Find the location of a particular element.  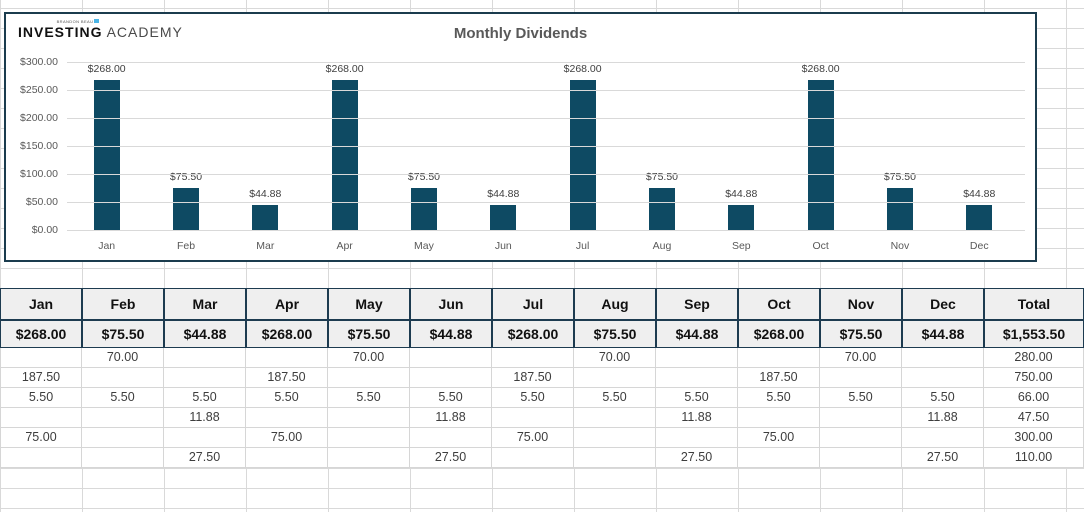

table-header-cell: Feb is located at coordinates (123, 304).